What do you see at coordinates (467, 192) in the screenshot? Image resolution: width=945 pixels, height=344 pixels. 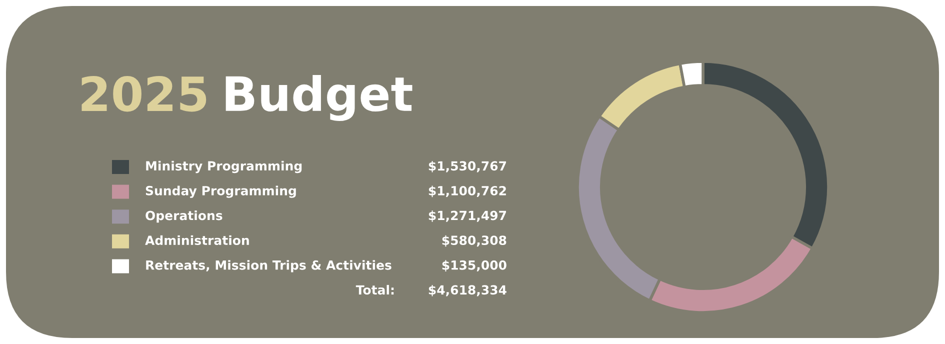 I see `data-label: $1,100,762` at bounding box center [467, 192].